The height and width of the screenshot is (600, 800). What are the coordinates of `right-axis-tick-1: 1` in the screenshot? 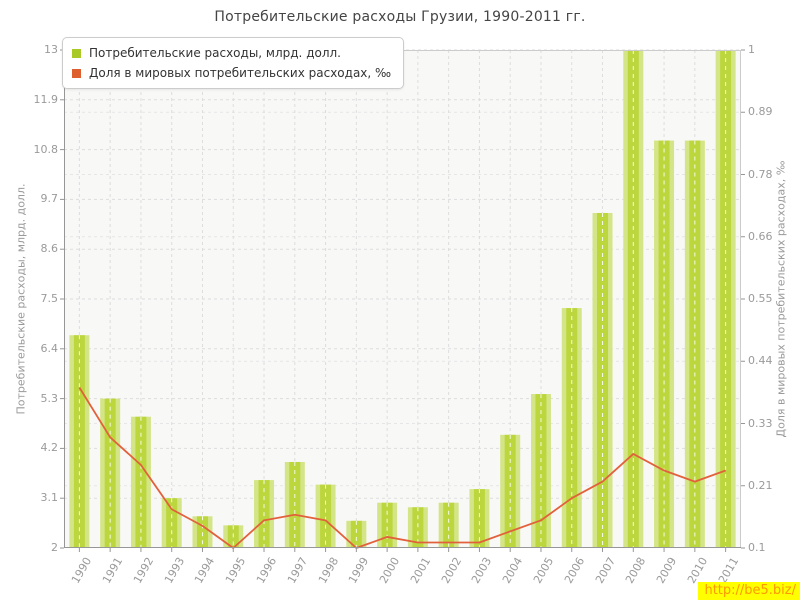 It's located at (751, 49).